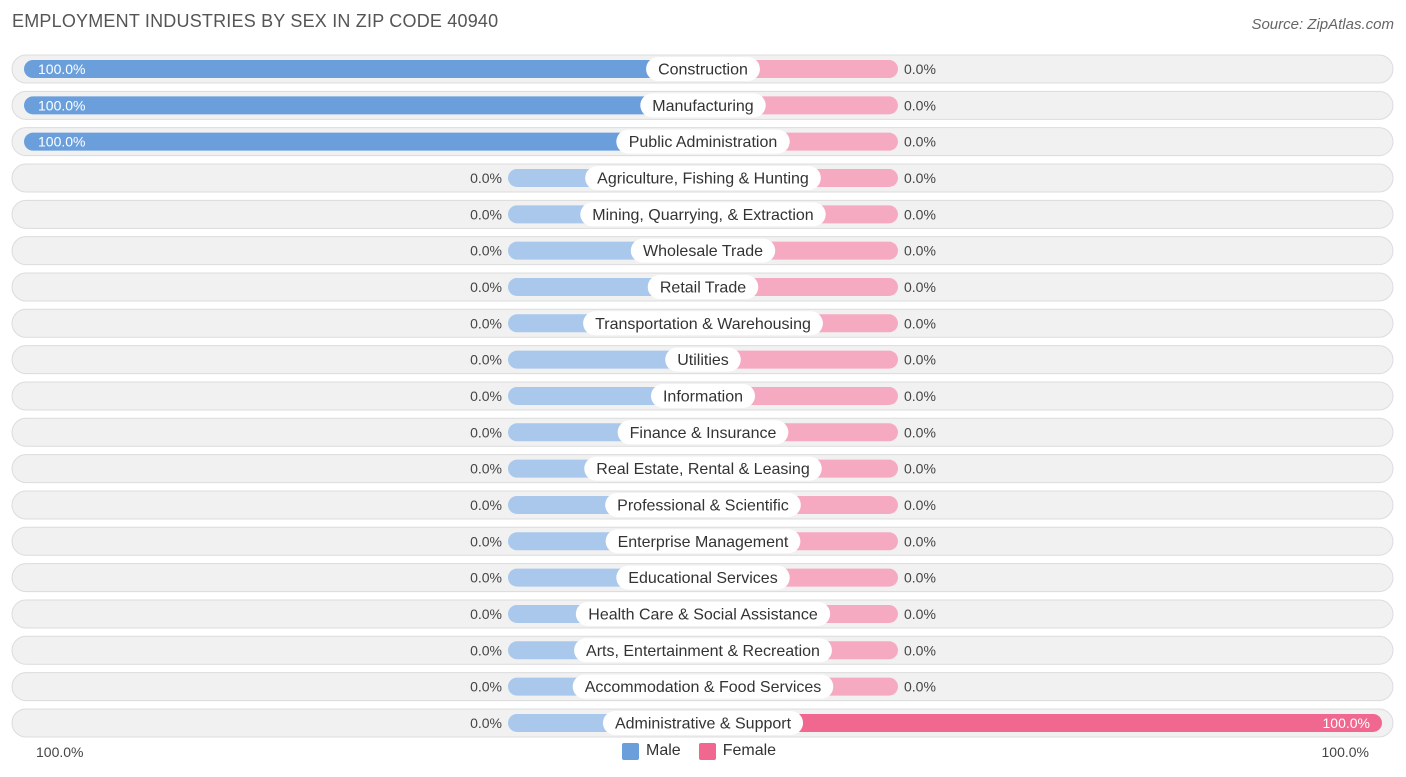 This screenshot has height=777, width=1406. I want to click on axis-left-label: 100.0%, so click(60, 752).